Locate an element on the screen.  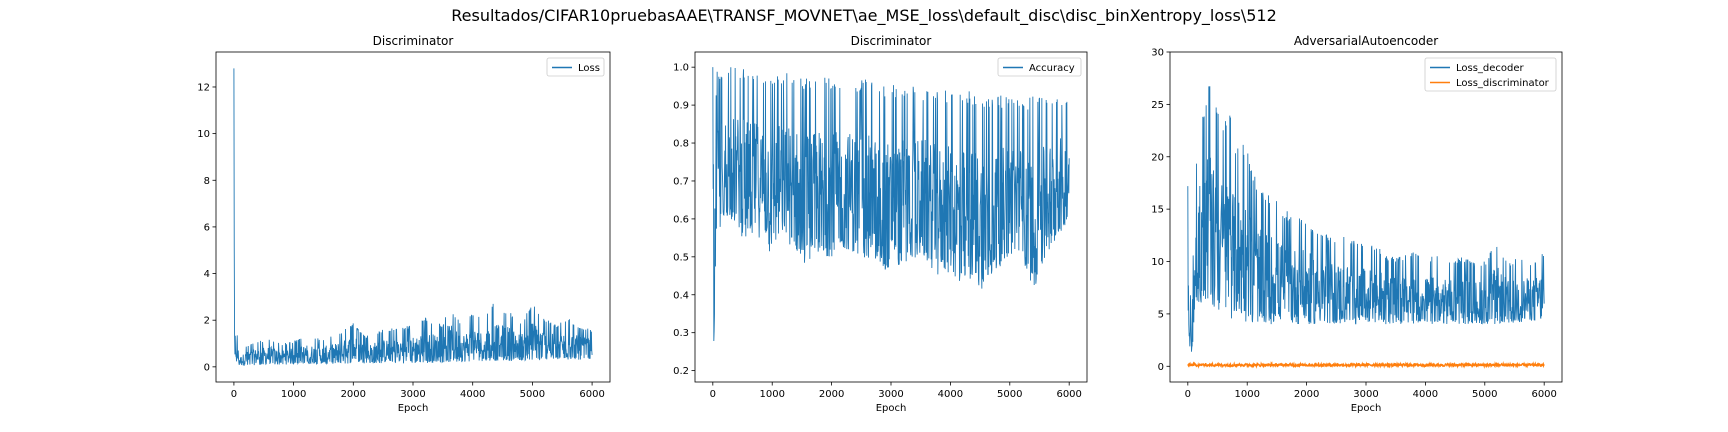
series-line-accuracy is located at coordinates (891, 204).